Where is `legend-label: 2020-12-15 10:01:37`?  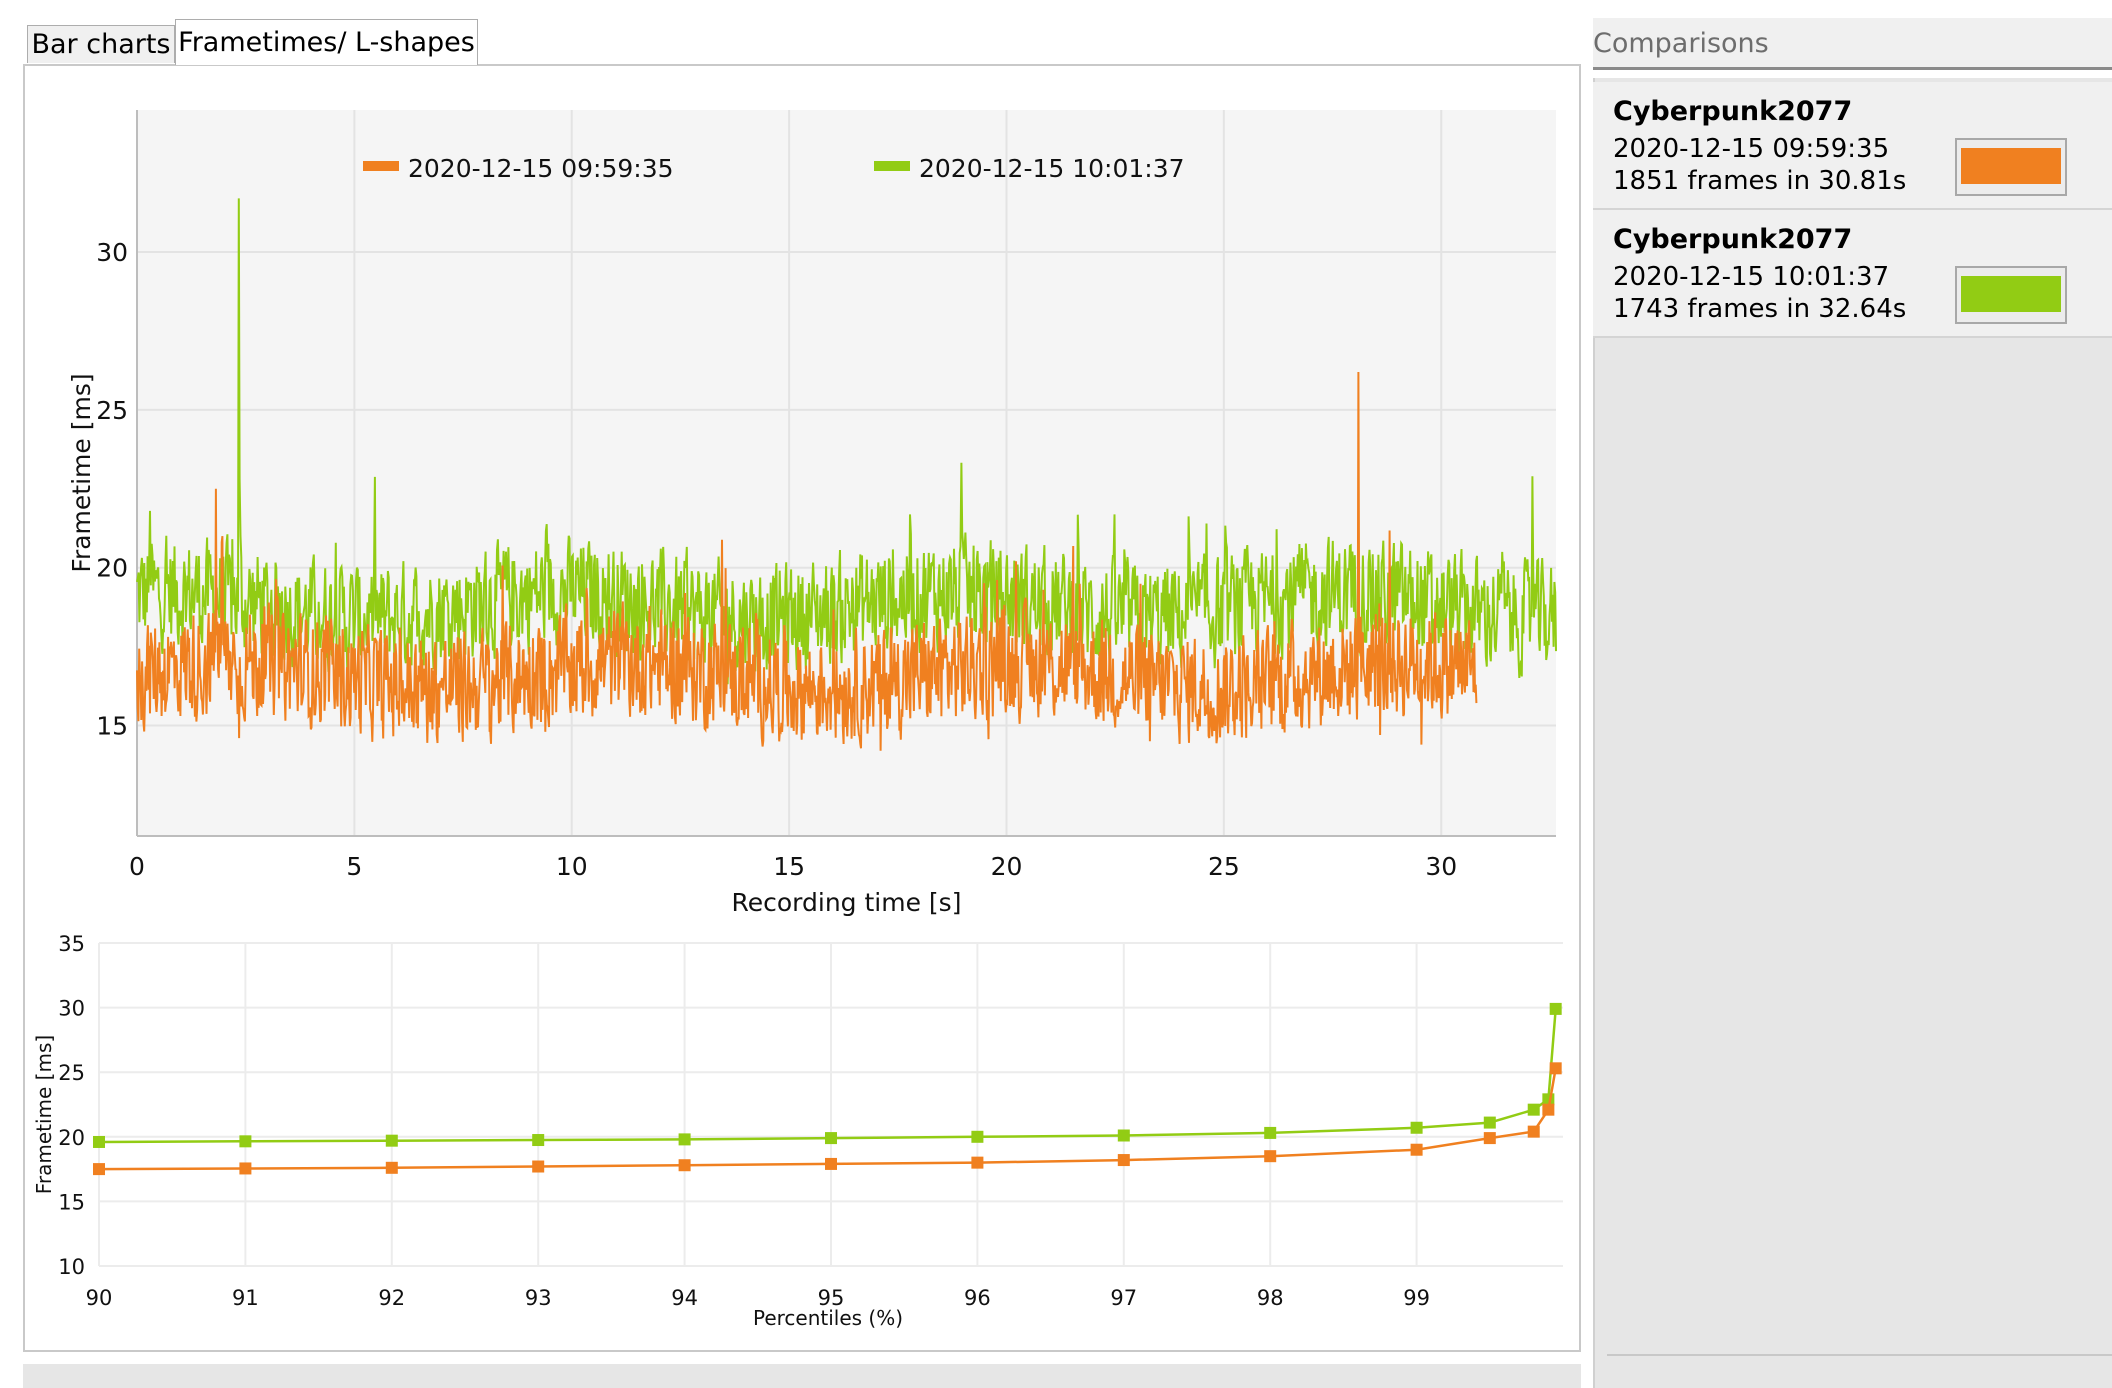
legend-label: 2020-12-15 10:01:37 is located at coordinates (1052, 168).